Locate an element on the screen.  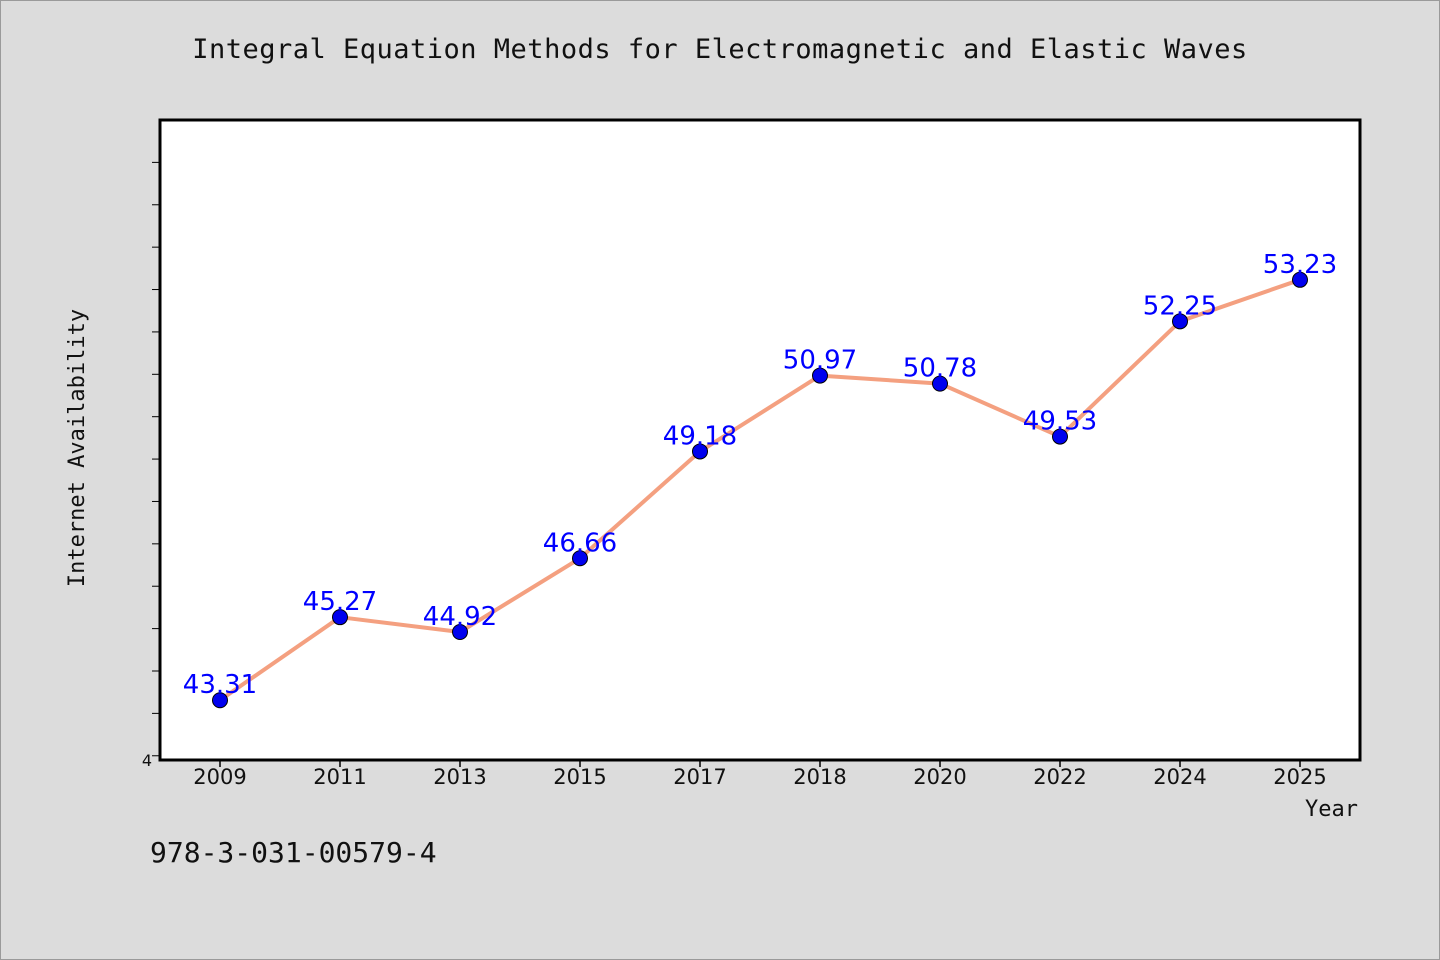
isbn-text: 978-3-031-00579-4 is located at coordinates (293, 852).